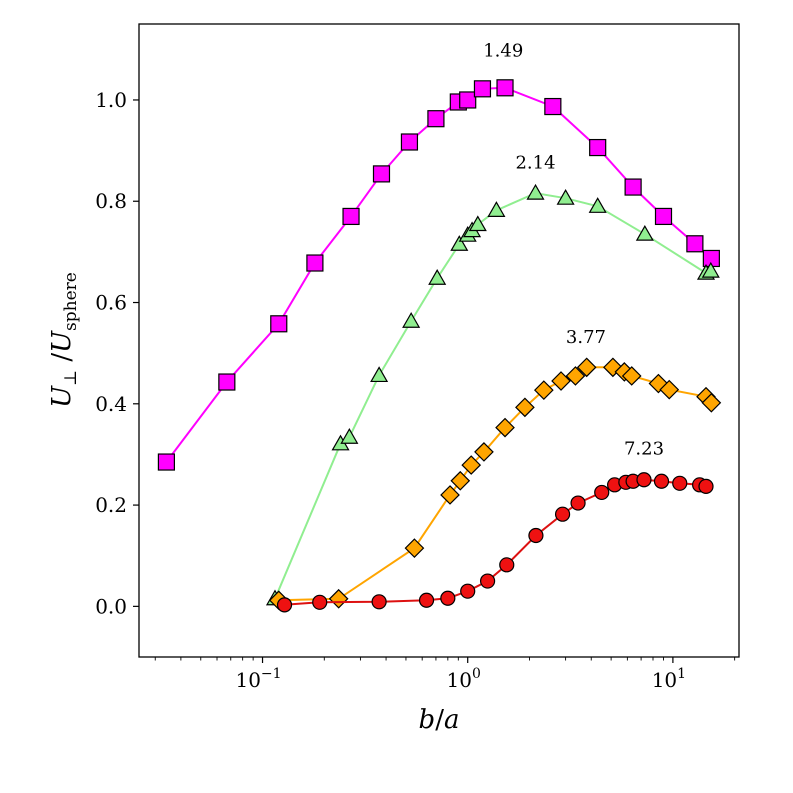 This screenshot has height=793, width=793. I want to click on y-tick-label-3: 0.6, so click(111, 303).